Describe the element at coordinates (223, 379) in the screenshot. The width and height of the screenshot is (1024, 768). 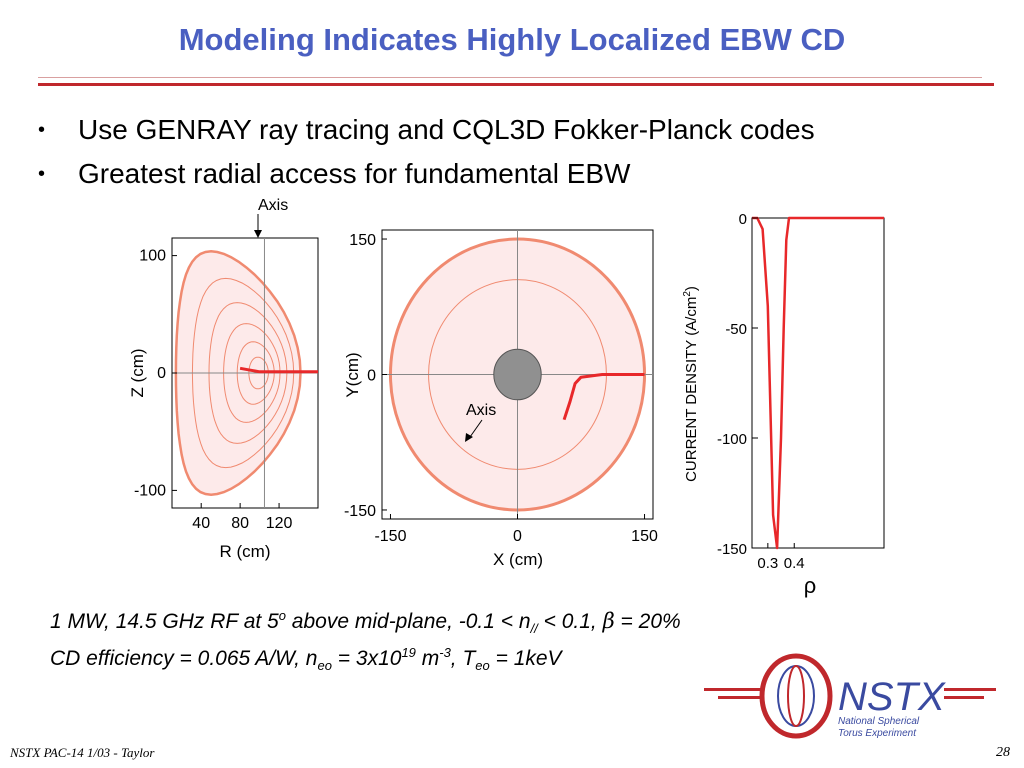
I see `poloidal-plot: Axis 40 80 120 100 0 -100 Z (cm) R (cm)` at that location.